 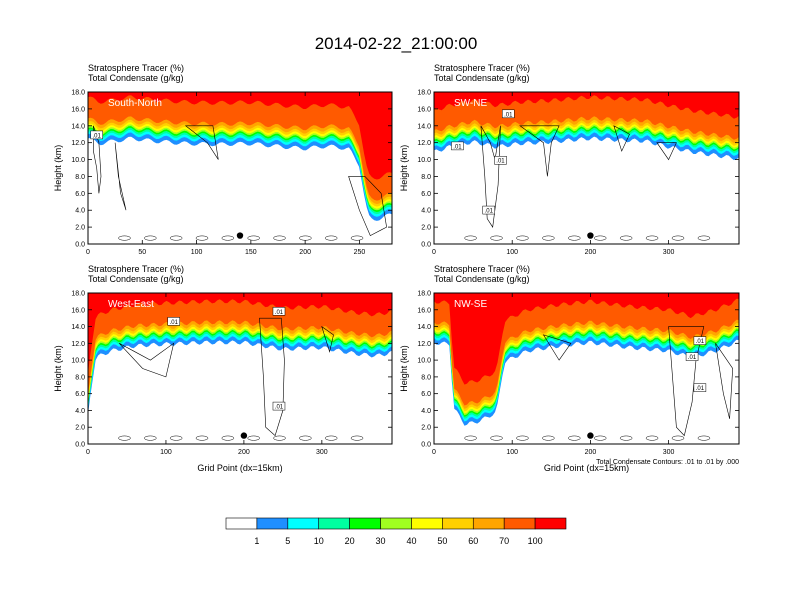 What do you see at coordinates (136, 279) in the screenshot?
I see `panel-header-condensate: Total Condensate (g/kg)` at bounding box center [136, 279].